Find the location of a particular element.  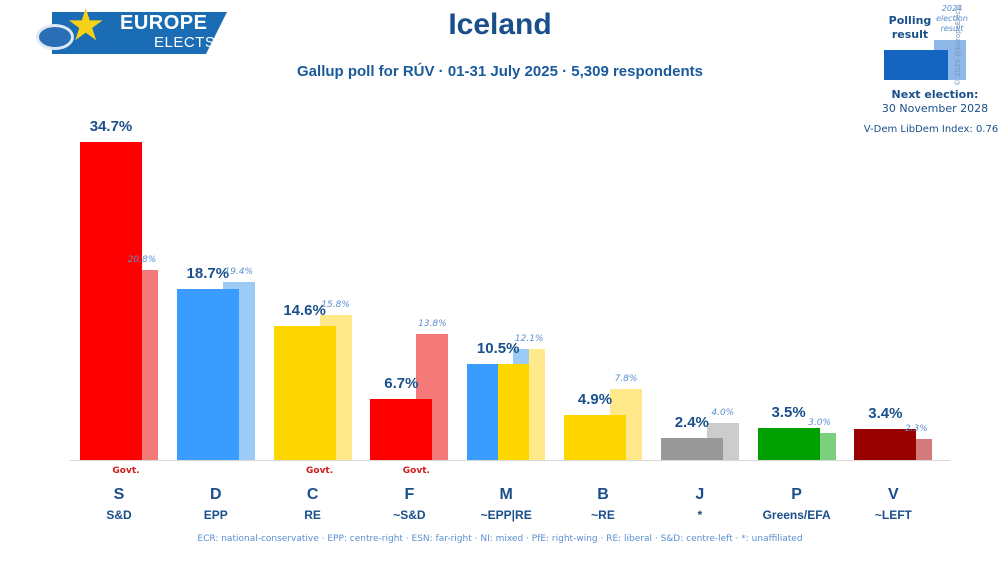

election-value-label: 15.8% is located at coordinates (335, 305).